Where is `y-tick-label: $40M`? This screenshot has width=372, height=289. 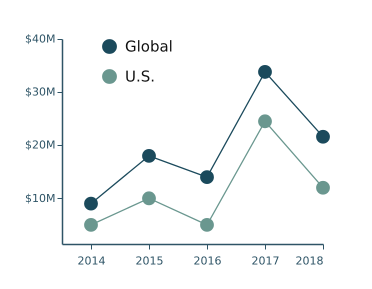 y-tick-label: $40M is located at coordinates (40, 39).